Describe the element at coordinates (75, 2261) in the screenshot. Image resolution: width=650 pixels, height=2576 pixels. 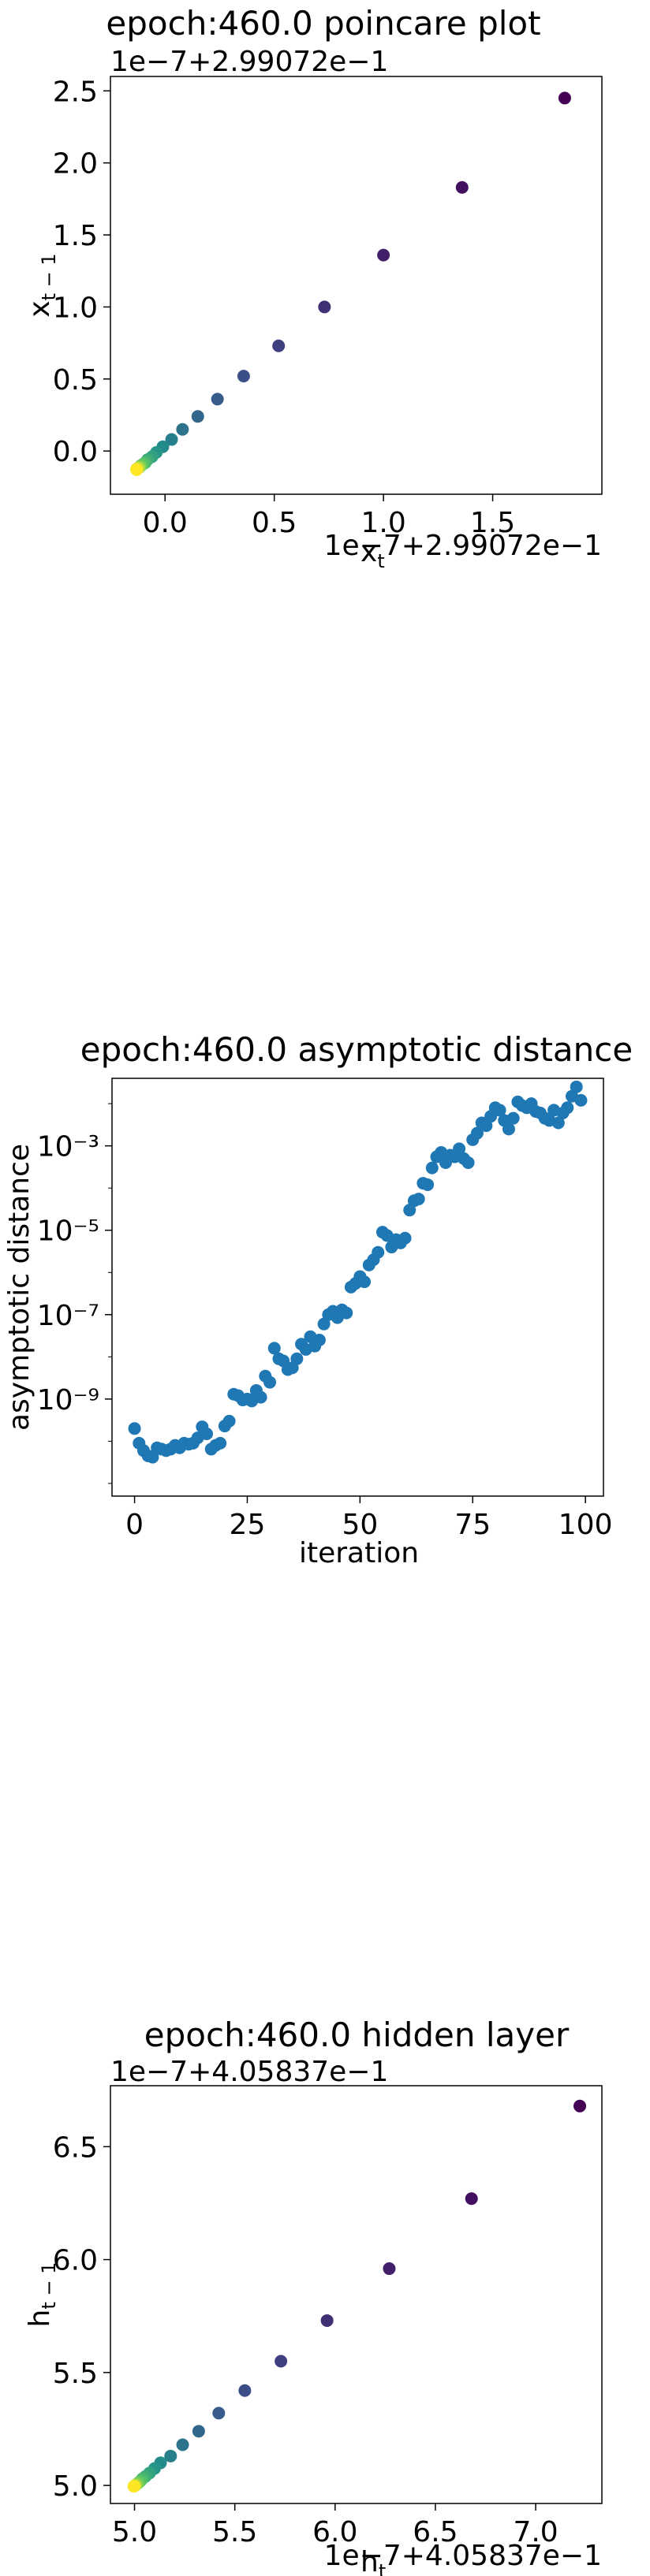
I see `y-tick-label: 6.0` at that location.